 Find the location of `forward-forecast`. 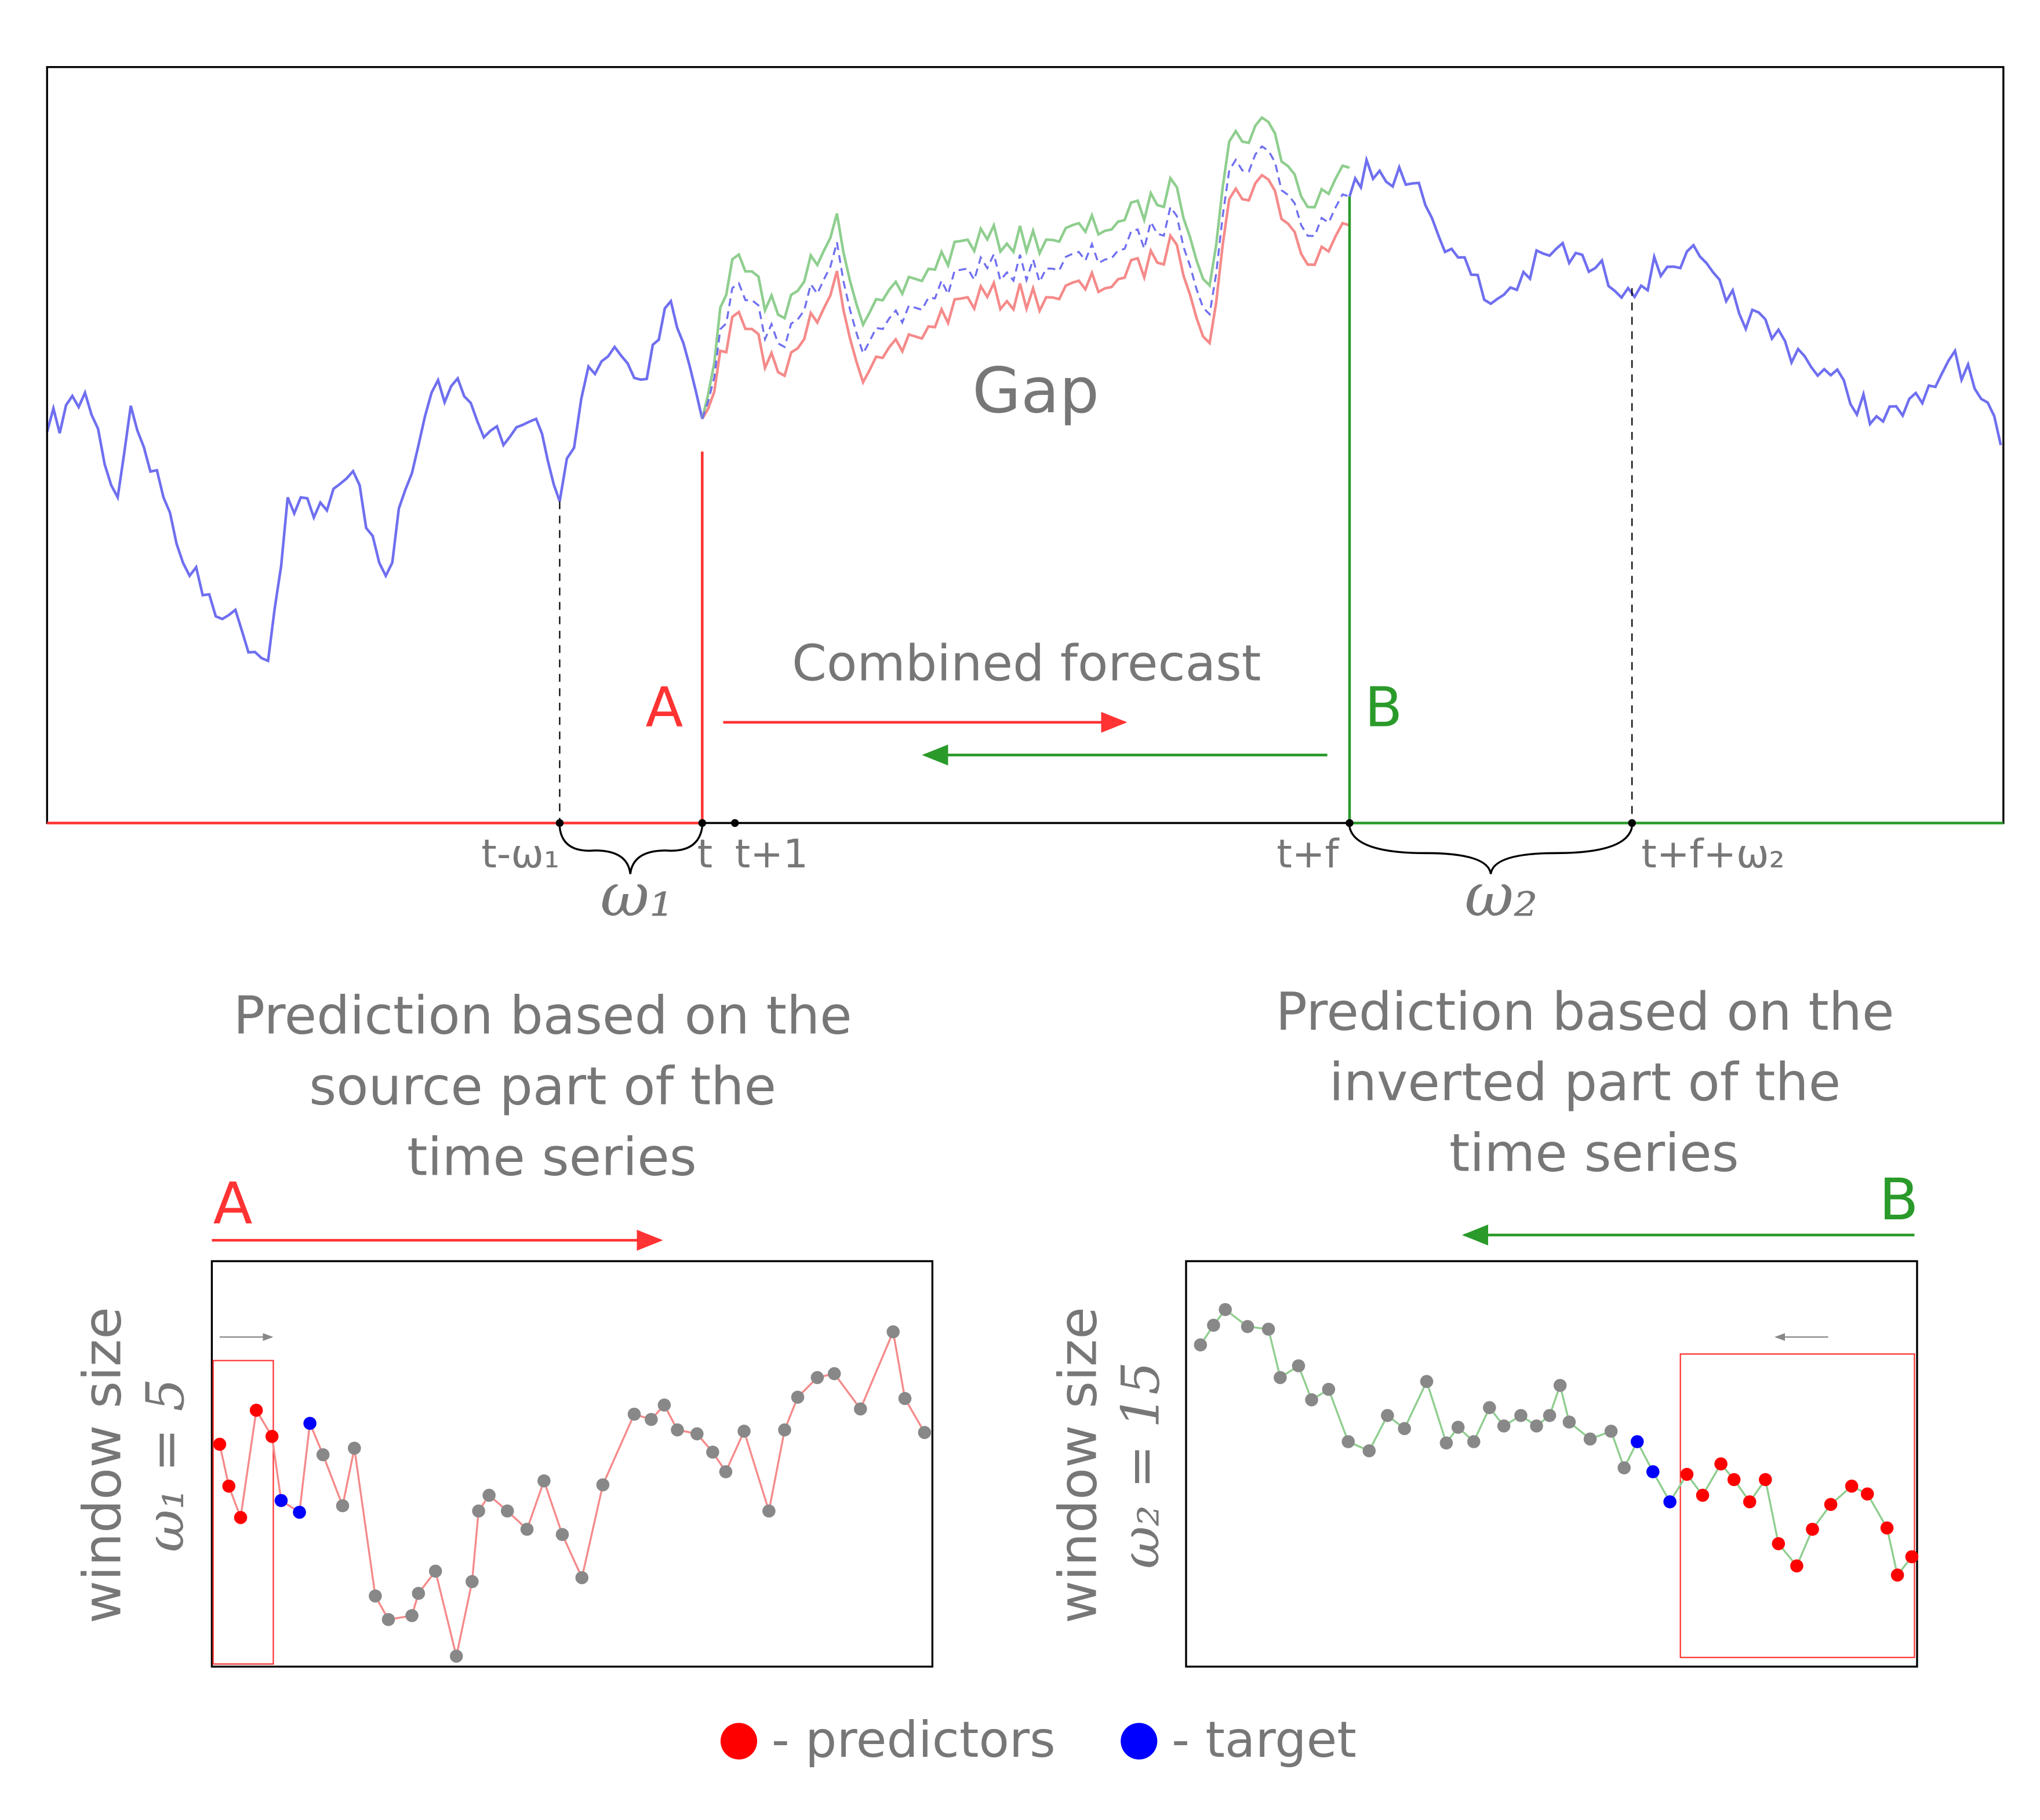

forward-forecast is located at coordinates (1026, 296).